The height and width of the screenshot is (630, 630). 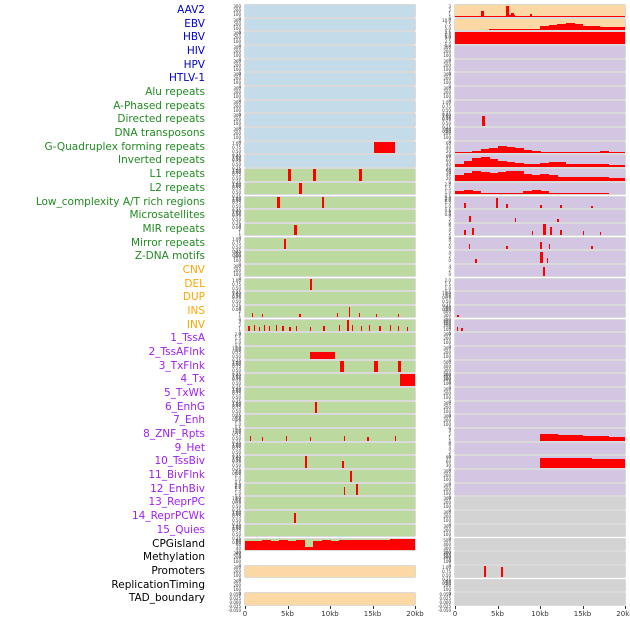 What do you see at coordinates (315, 452) in the screenshot?
I see `track-row: 9_Het 1.00 0.75 0.50 0.25 0.00 6 4 2 0` at bounding box center [315, 452].